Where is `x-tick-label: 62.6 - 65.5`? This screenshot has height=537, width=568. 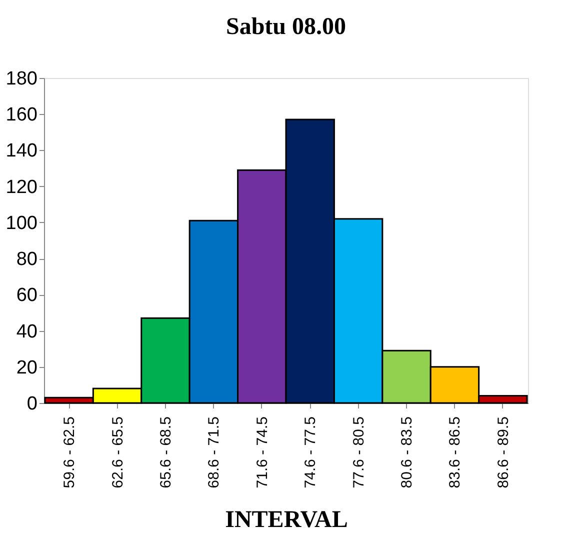 x-tick-label: 62.6 - 65.5 is located at coordinates (117, 452).